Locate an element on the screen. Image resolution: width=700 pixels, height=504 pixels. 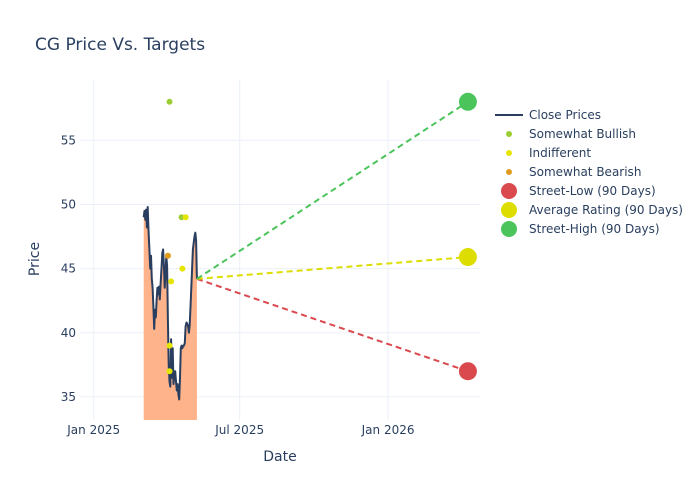
y-tick-label: 45 is located at coordinates (68, 269).